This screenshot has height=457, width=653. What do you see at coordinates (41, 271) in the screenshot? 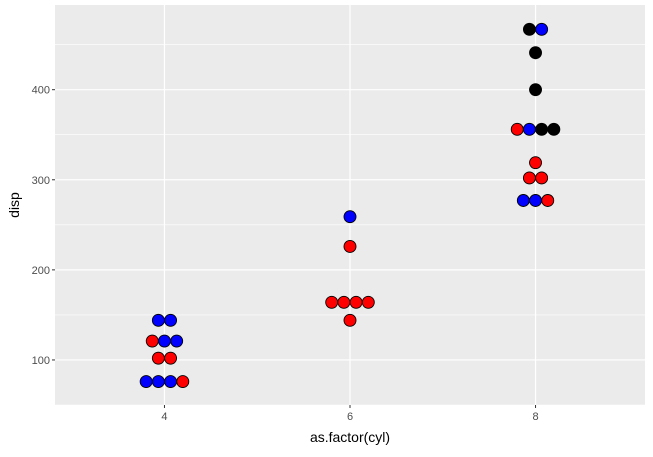
I see `y-tick-label: 200` at bounding box center [41, 271].